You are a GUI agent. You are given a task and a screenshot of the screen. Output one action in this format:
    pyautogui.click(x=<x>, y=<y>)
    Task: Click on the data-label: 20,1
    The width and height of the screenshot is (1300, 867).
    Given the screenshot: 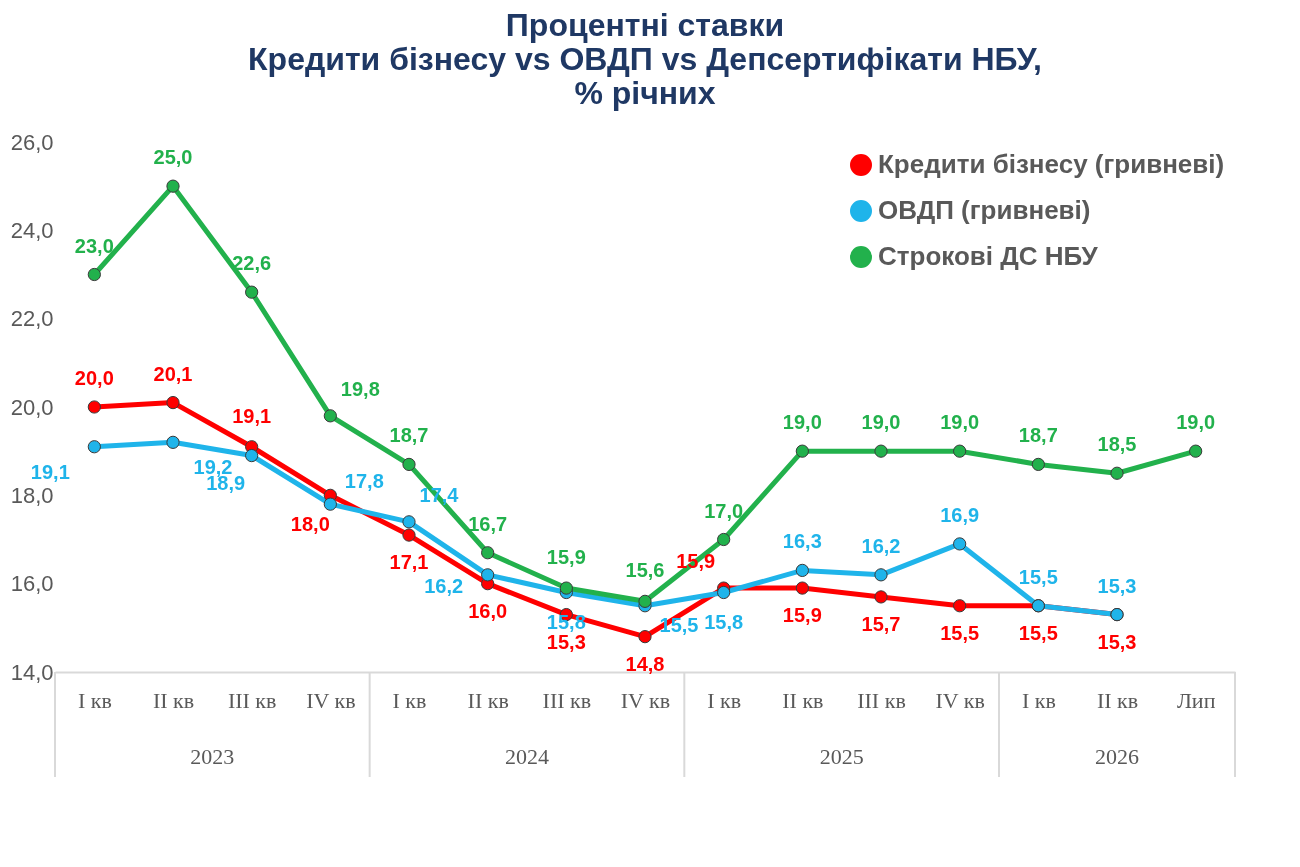 What is the action you would take?
    pyautogui.click(x=173, y=373)
    